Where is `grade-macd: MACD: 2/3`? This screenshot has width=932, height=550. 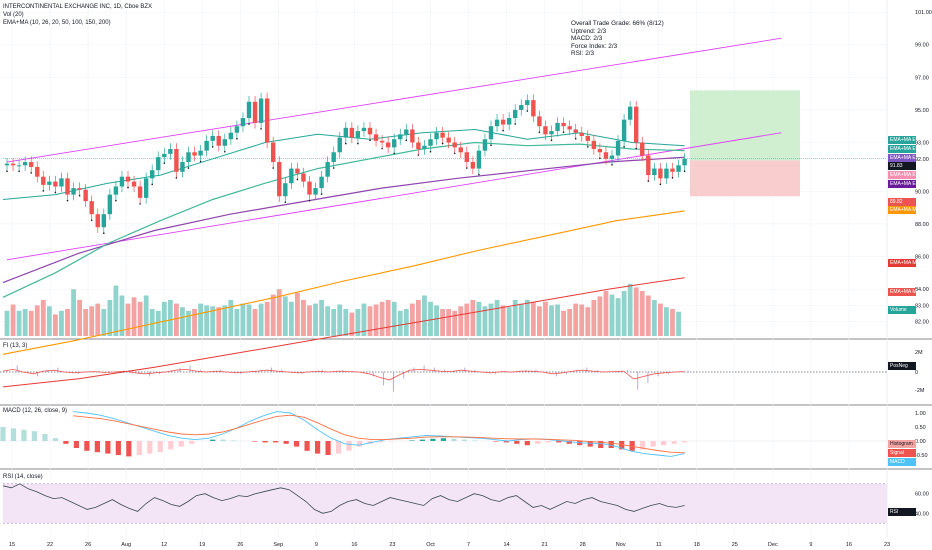 grade-macd: MACD: 2/3 is located at coordinates (587, 39).